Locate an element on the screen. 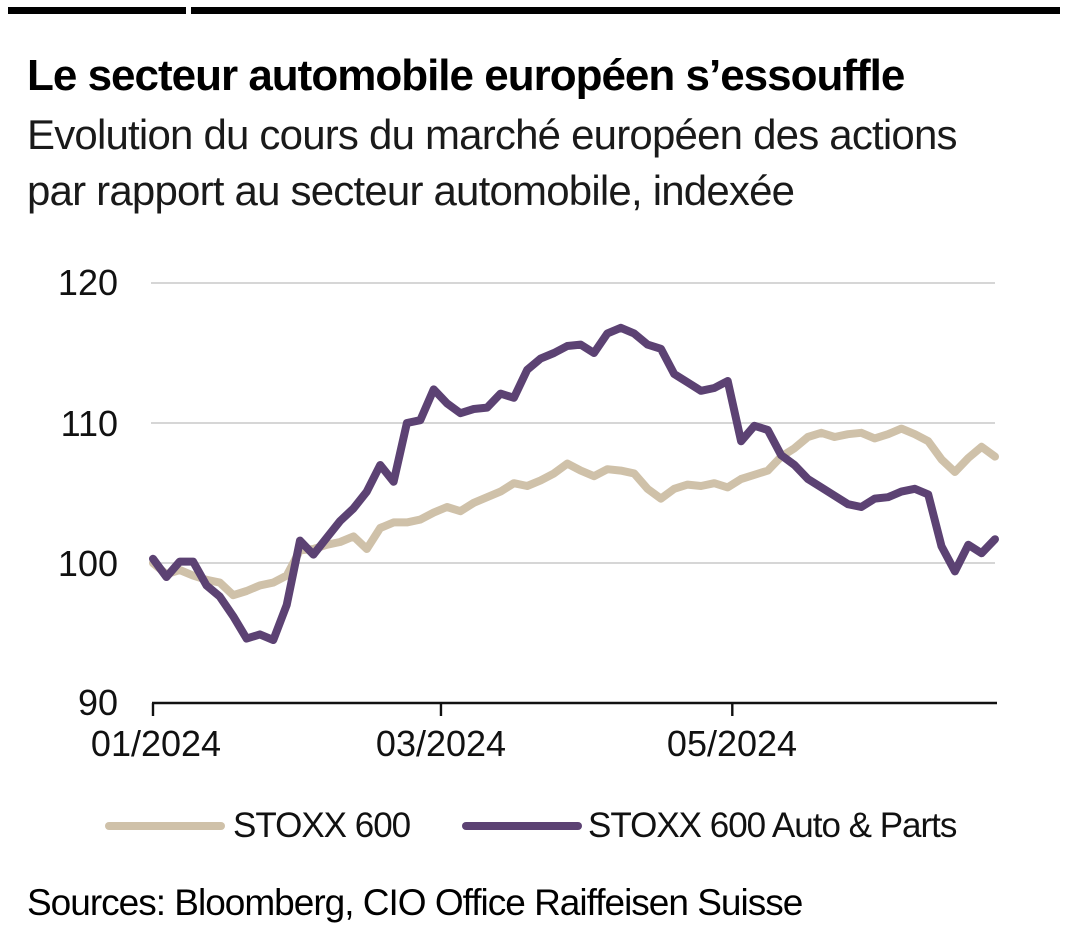 The height and width of the screenshot is (932, 1068). y-axis-label-90: 90 is located at coordinates (97, 702).